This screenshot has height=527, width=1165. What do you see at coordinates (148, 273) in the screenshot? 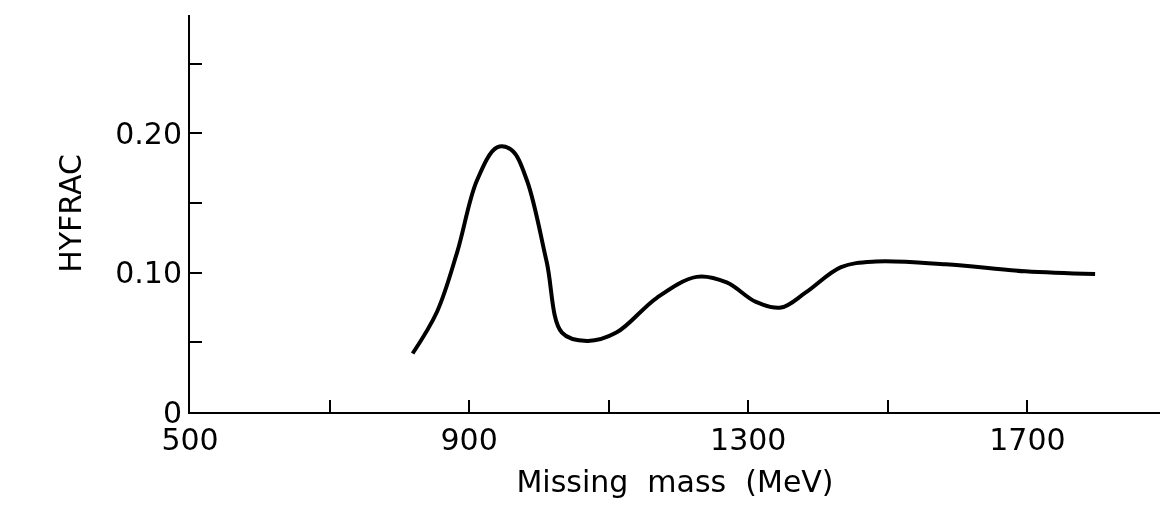
I see `y-tick-label: 0.10` at bounding box center [148, 273].